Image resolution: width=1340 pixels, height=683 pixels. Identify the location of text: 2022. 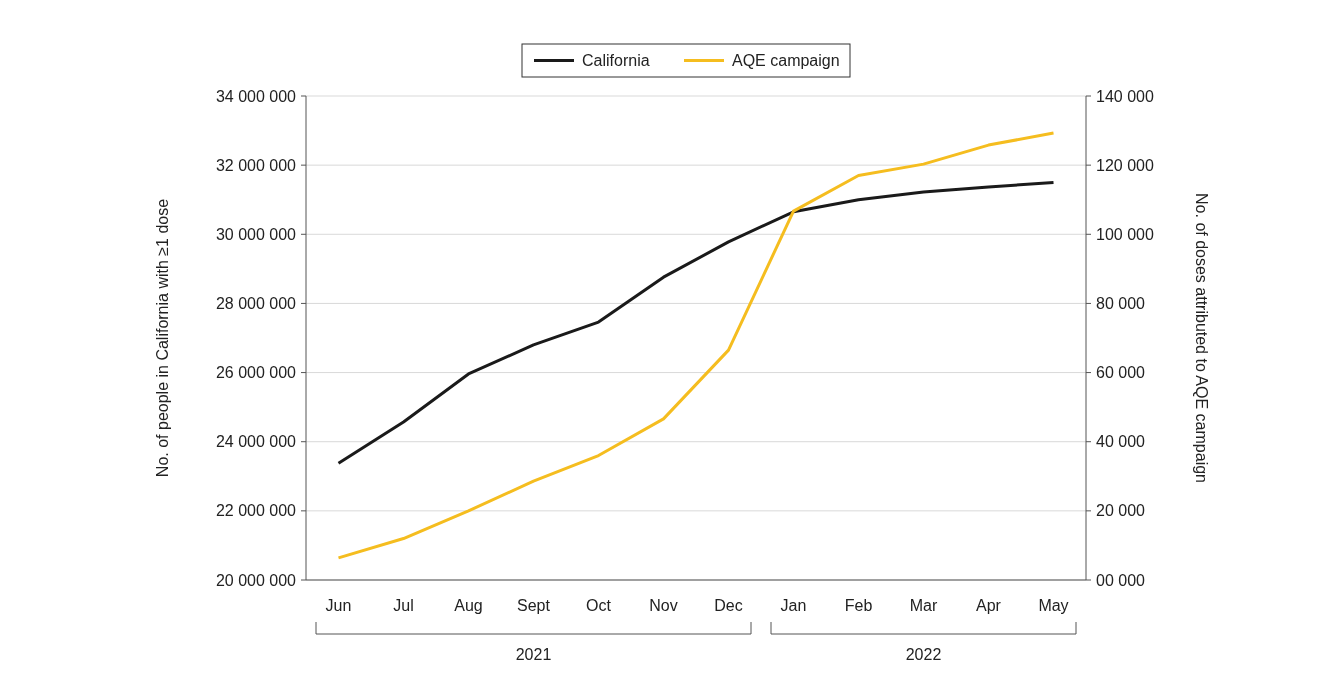
(923, 654).